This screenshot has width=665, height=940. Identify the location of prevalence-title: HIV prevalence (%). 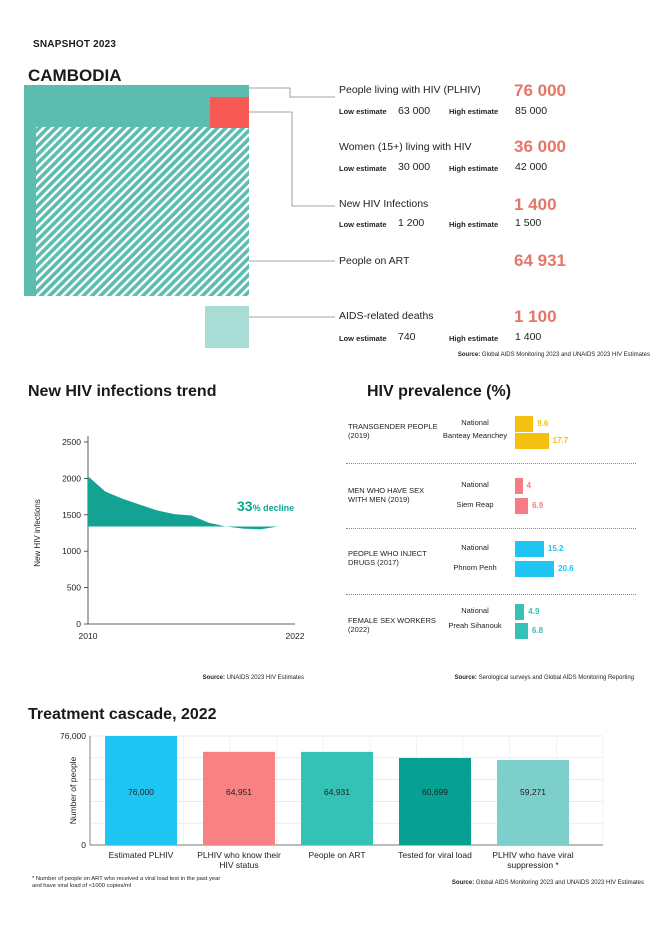
(439, 391).